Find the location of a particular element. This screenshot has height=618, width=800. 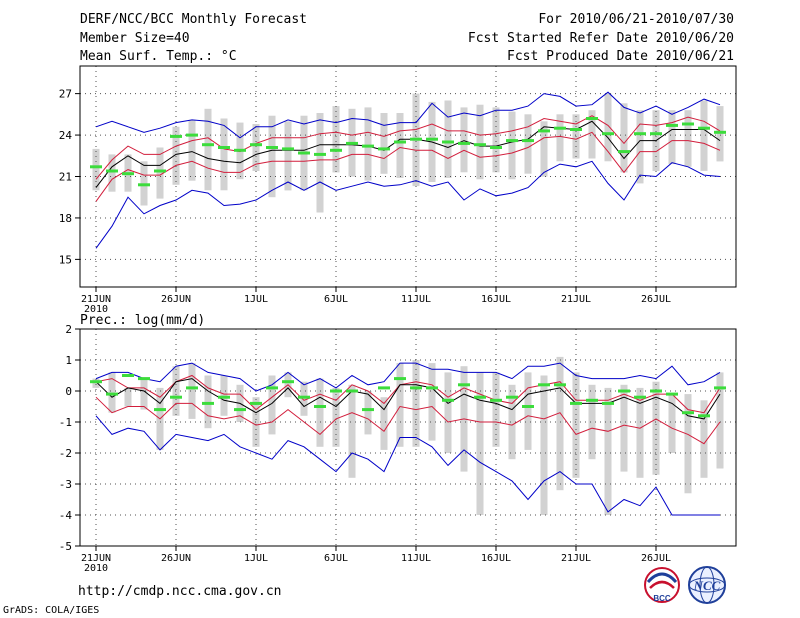

prec-y-tick-label: -1 is located at coordinates (65, 422).